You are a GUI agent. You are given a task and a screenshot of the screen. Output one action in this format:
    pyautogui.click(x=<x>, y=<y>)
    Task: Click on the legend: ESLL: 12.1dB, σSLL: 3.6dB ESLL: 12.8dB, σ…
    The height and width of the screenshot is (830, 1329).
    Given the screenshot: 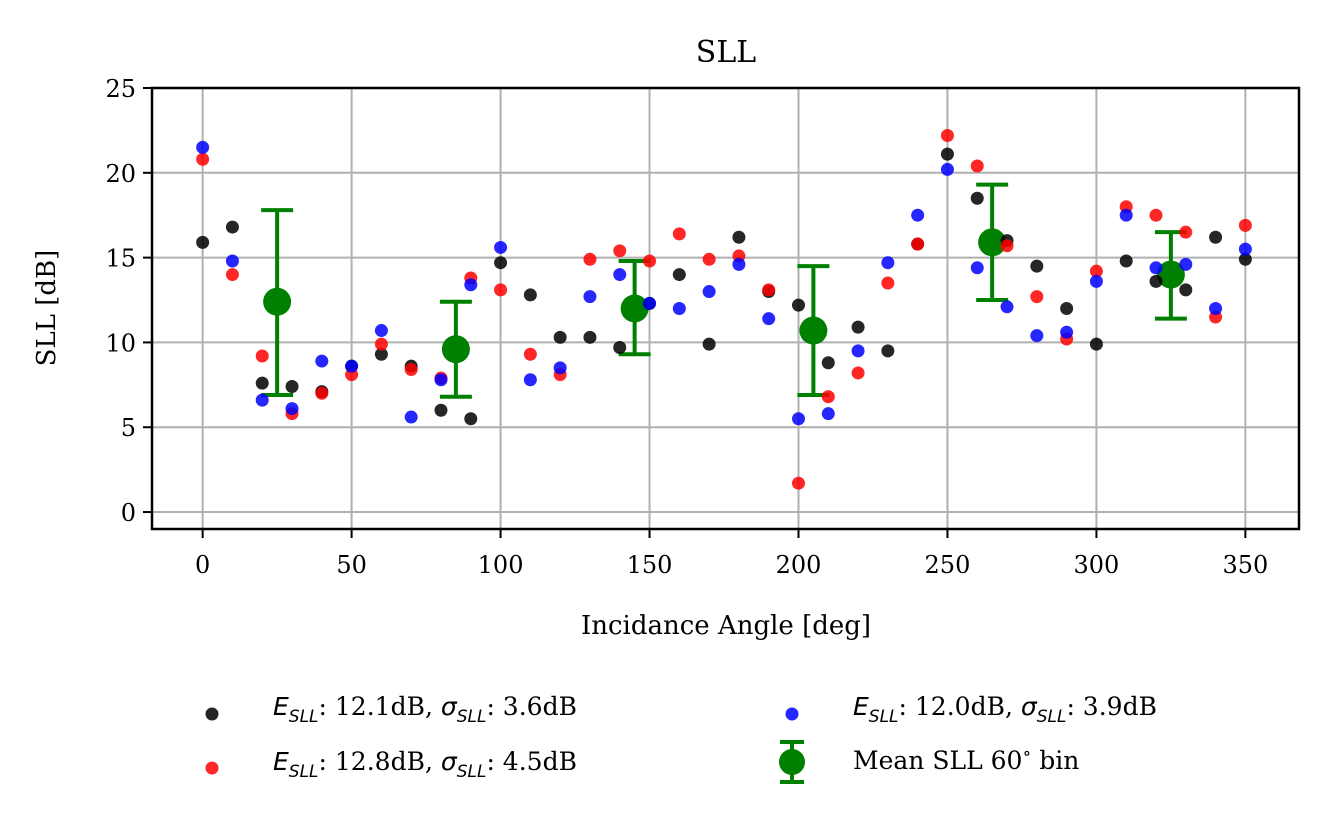 What is the action you would take?
    pyautogui.click(x=681, y=738)
    